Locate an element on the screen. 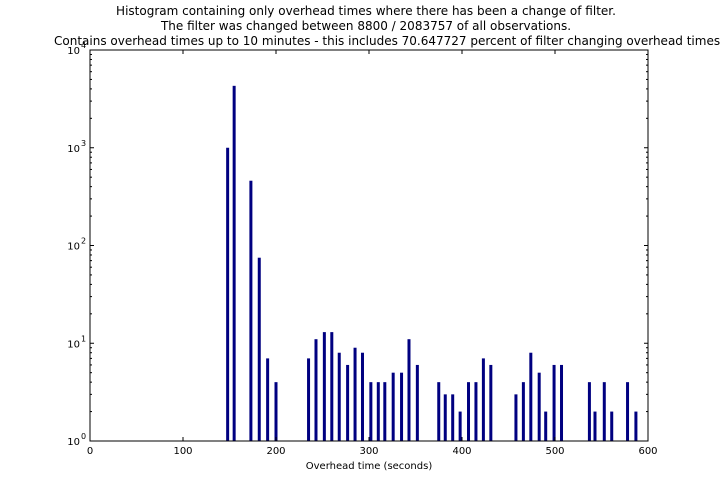 This screenshot has height=504, width=720. x-tick-label: 500 is located at coordinates (554, 451).